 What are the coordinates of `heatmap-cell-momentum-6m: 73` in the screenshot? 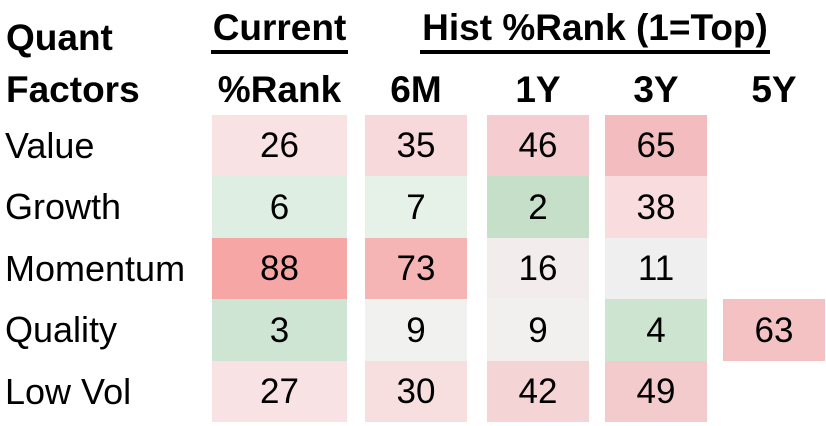 It's located at (416, 268).